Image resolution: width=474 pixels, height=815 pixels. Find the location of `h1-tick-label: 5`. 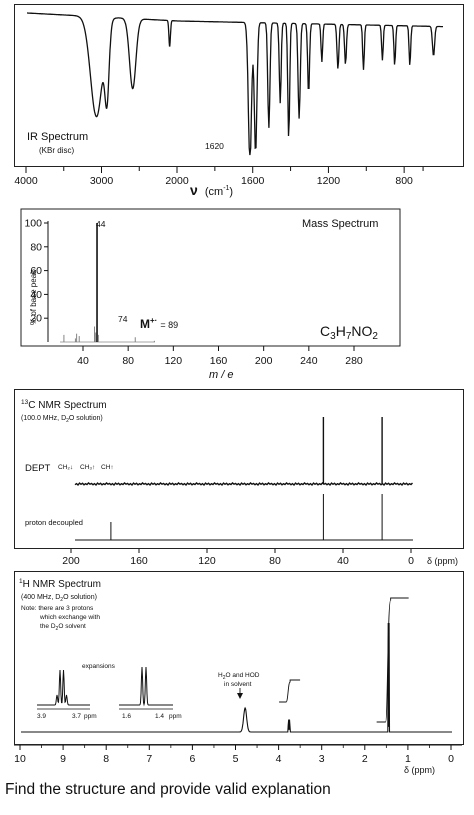

h1-tick-label: 5 is located at coordinates (236, 759).